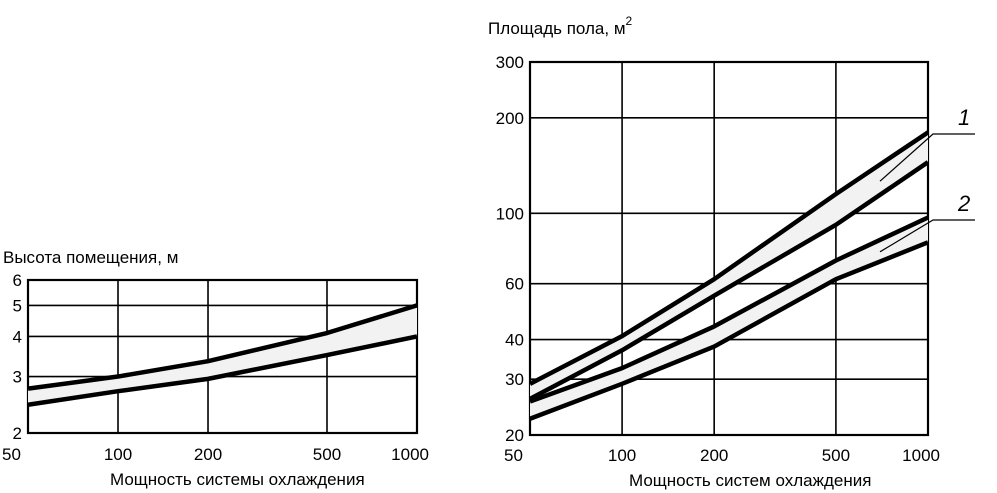 The width and height of the screenshot is (997, 493). I want to click on x-axis-label: Мощность системы охлаждения, so click(237, 479).